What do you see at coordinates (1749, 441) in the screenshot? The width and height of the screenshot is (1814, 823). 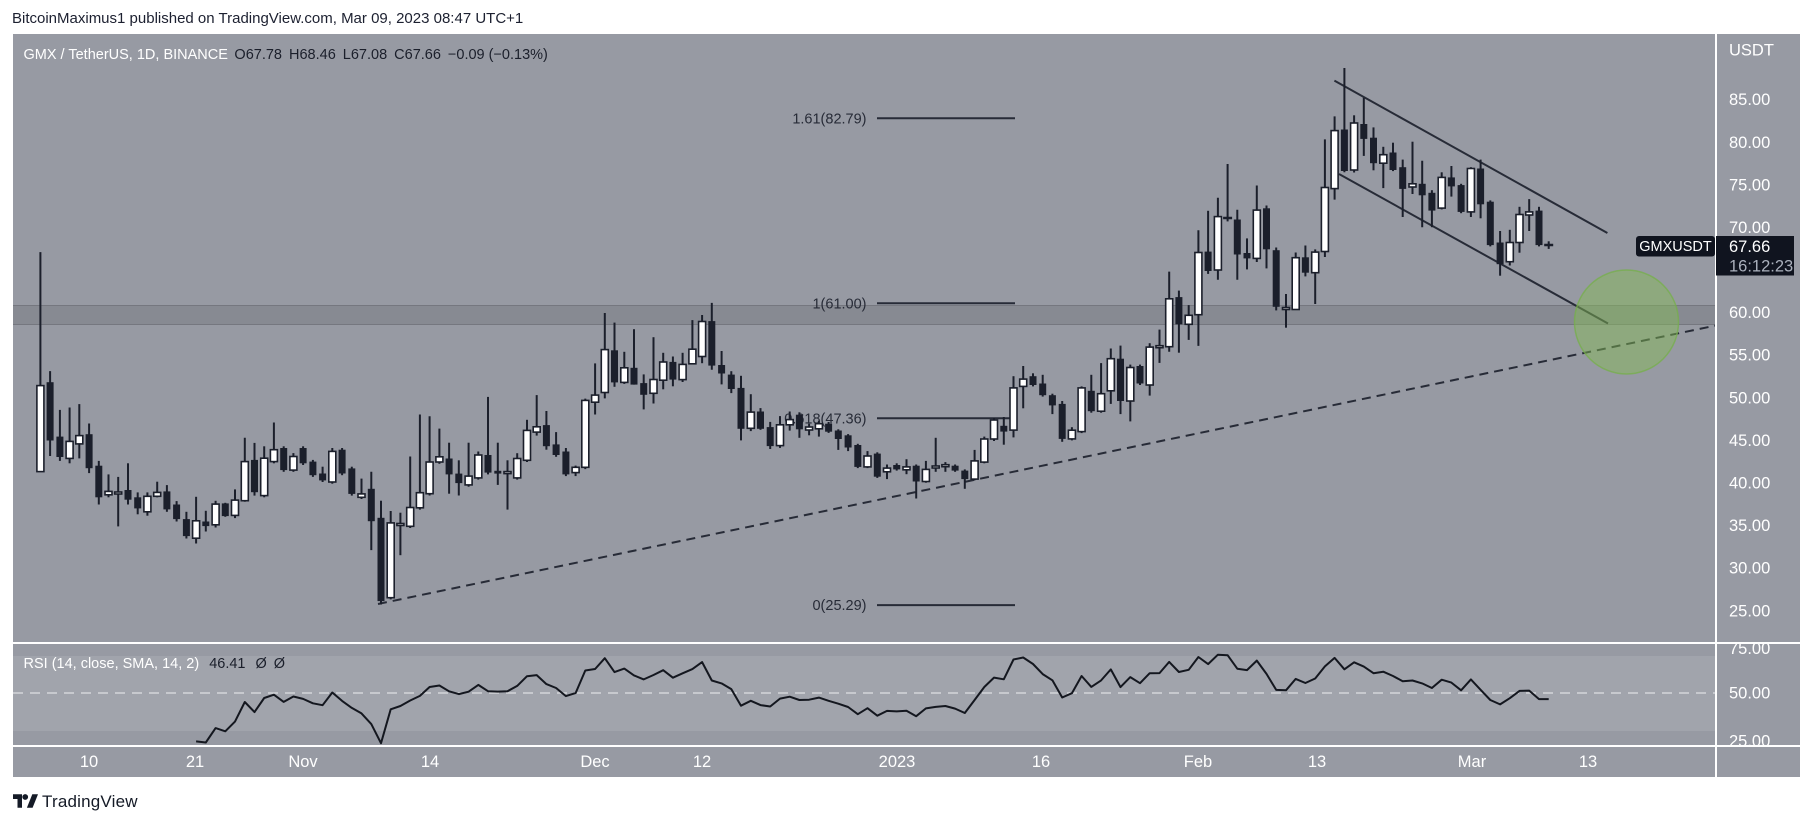 I see `svg-text: 45.00` at bounding box center [1749, 441].